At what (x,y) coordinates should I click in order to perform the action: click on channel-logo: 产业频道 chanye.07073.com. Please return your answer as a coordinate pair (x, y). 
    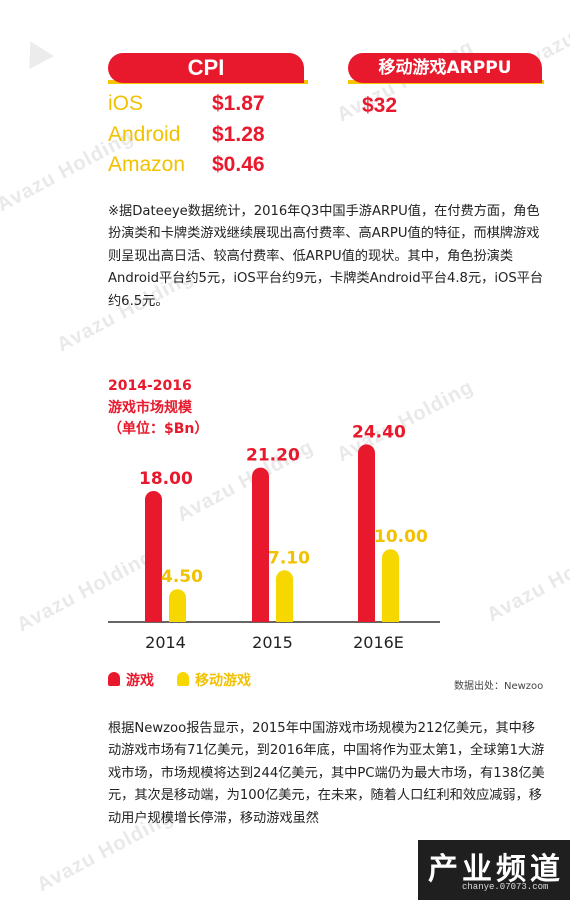
    Looking at the image, I should click on (494, 870).